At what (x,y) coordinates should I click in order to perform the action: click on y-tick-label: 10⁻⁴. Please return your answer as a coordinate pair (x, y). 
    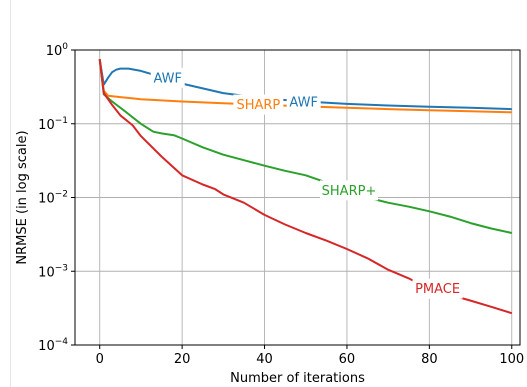
    Looking at the image, I should click on (53, 345).